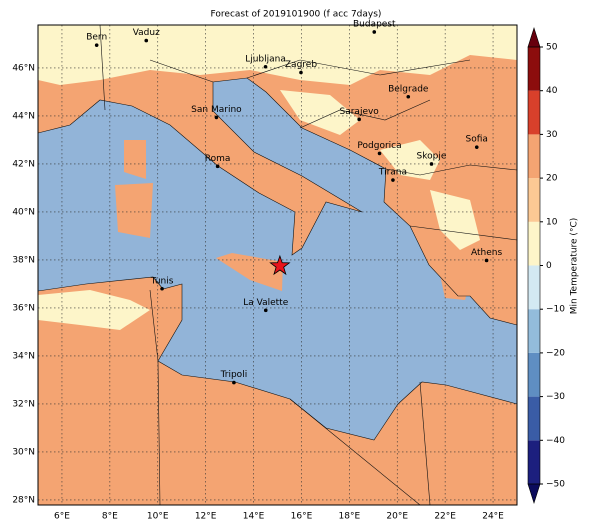 The width and height of the screenshot is (592, 529). What do you see at coordinates (265, 59) in the screenshot?
I see `city-label: Ljubljana` at bounding box center [265, 59].